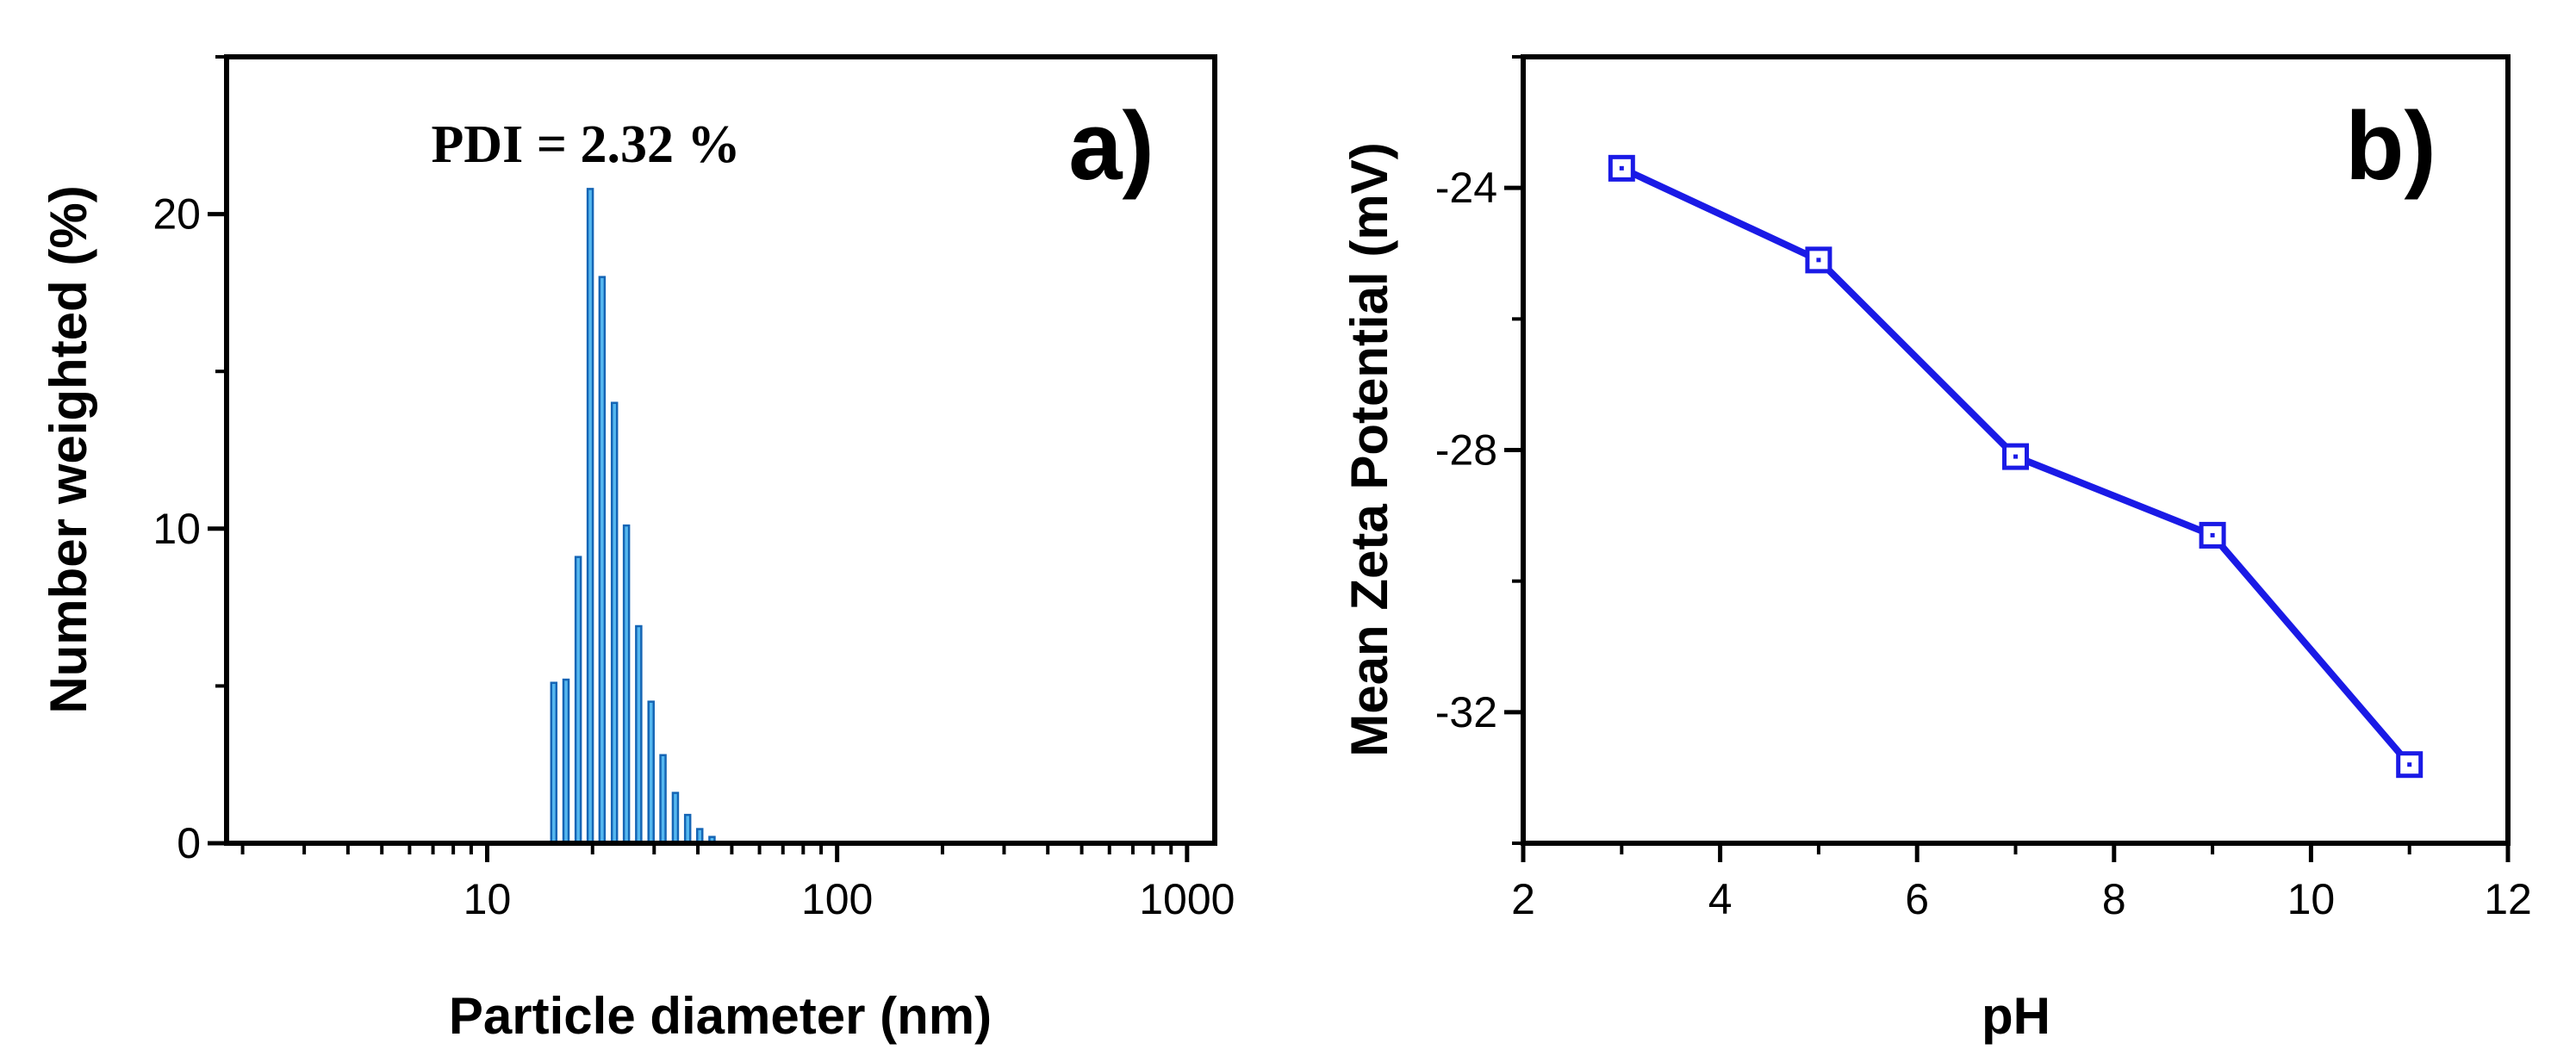  I want to click on marker-square, so click(2410, 765).